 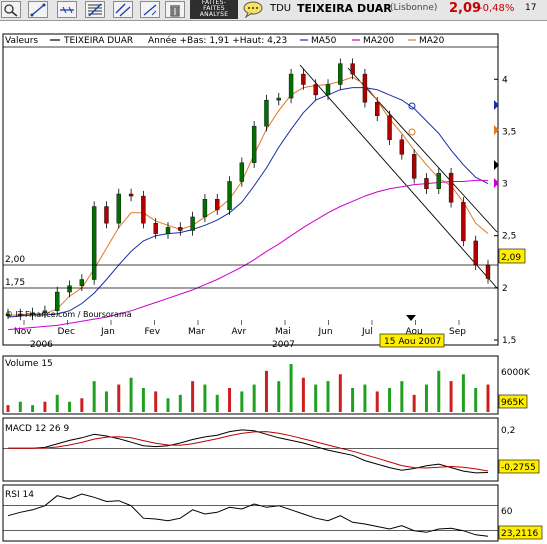 I want to click on month-label: Sep, so click(x=457, y=332).